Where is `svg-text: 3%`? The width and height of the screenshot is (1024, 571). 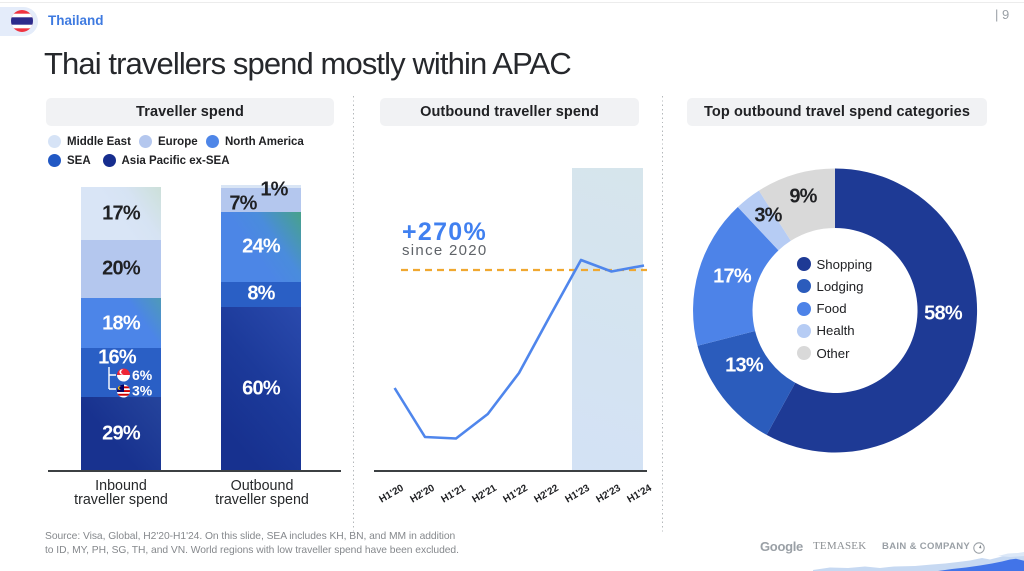 svg-text: 3% is located at coordinates (142, 391).